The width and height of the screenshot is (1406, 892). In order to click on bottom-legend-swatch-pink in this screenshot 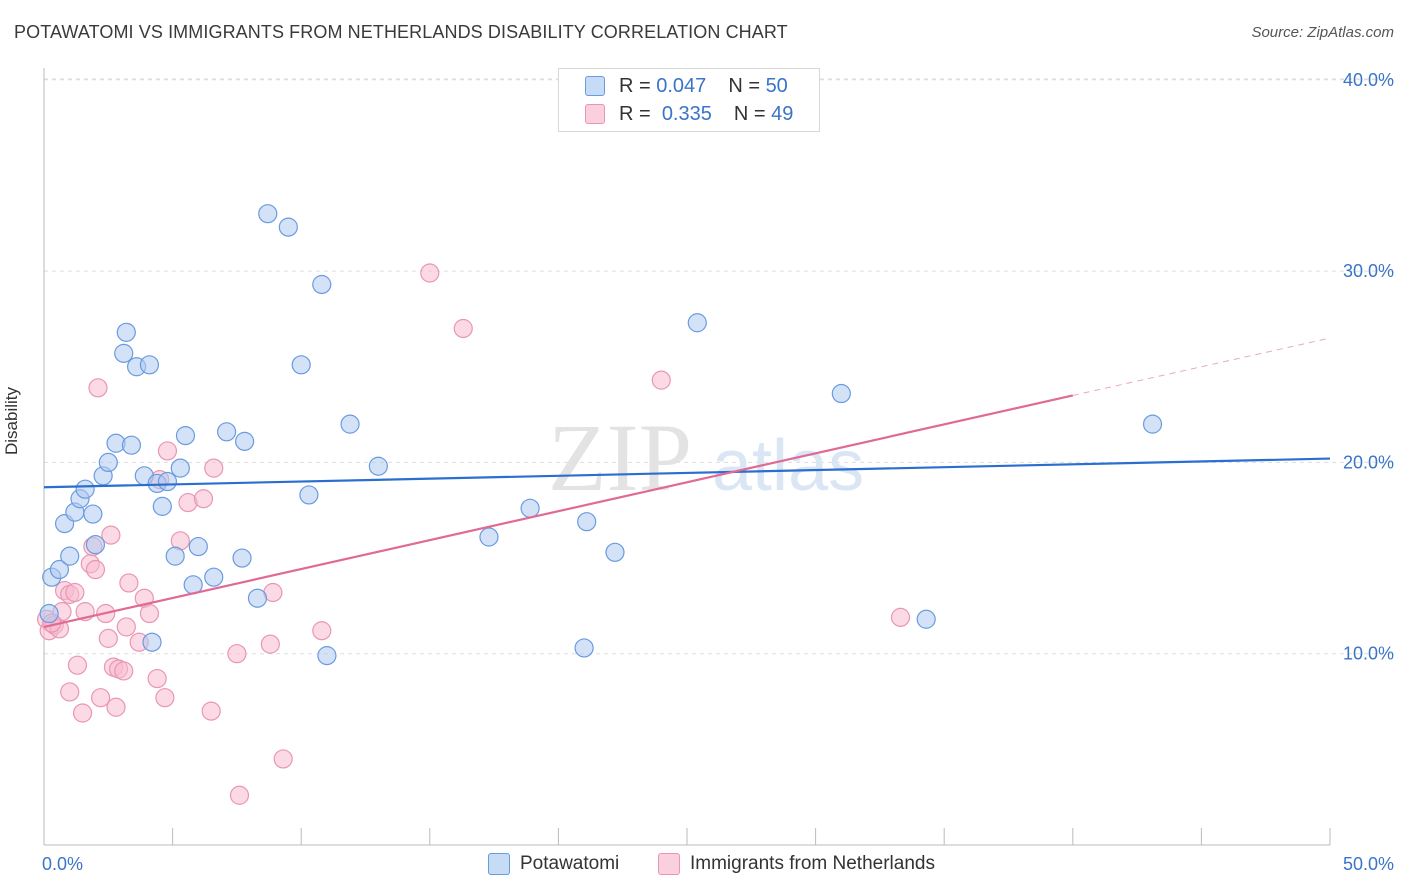, I will do `click(669, 864)`.